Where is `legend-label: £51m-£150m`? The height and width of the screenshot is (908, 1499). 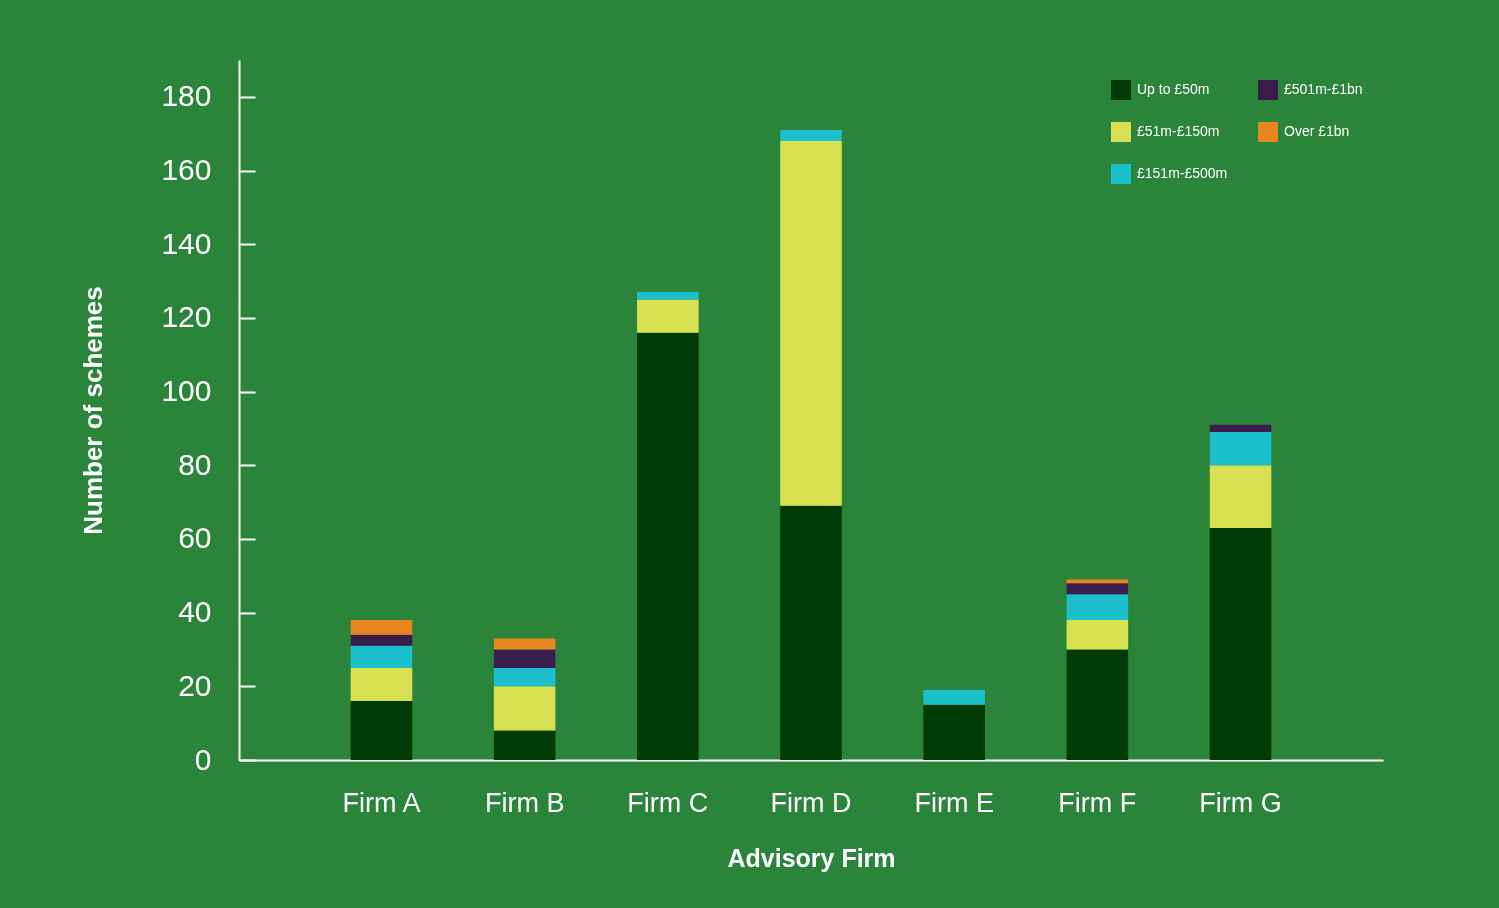
legend-label: £51m-£150m is located at coordinates (1178, 131).